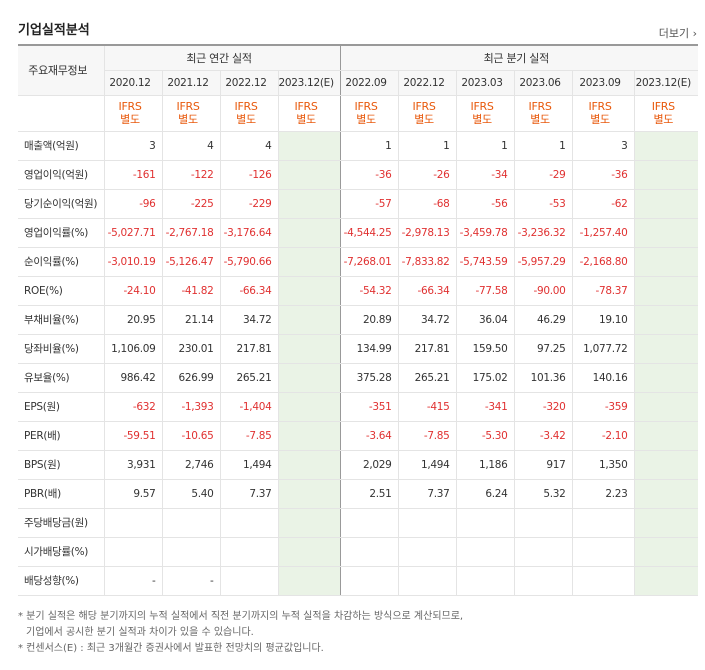 This screenshot has width=705, height=670. Describe the element at coordinates (61, 436) in the screenshot. I see `row-label: PER(배)` at that location.